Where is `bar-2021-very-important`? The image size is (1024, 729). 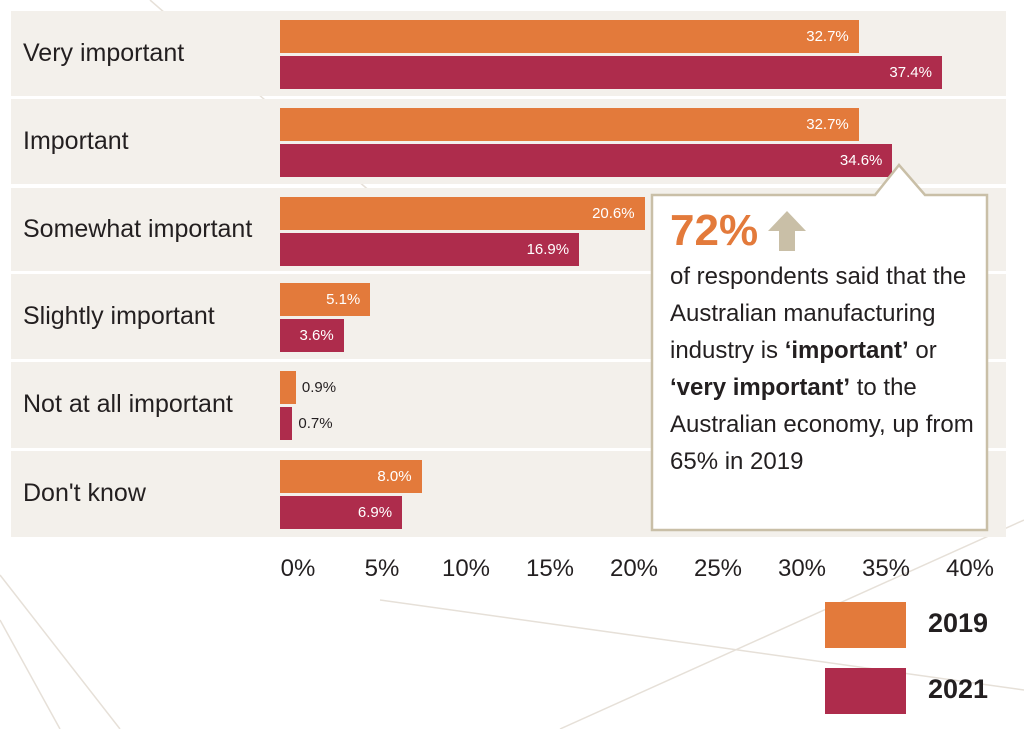
bar-2021-very-important is located at coordinates (611, 72).